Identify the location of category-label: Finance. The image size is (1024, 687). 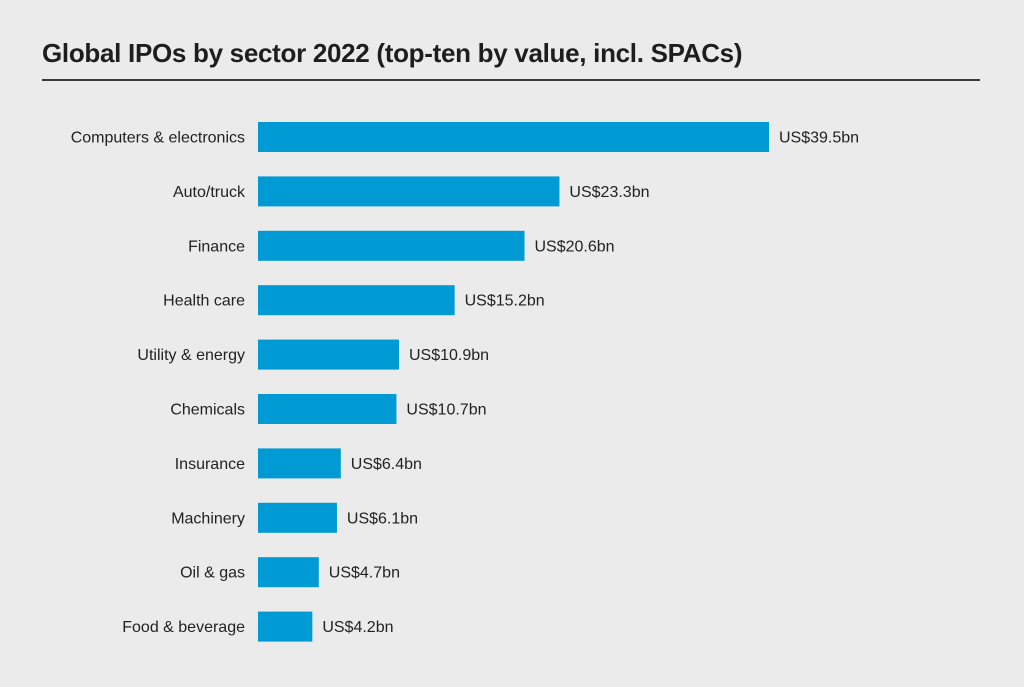
(216, 246).